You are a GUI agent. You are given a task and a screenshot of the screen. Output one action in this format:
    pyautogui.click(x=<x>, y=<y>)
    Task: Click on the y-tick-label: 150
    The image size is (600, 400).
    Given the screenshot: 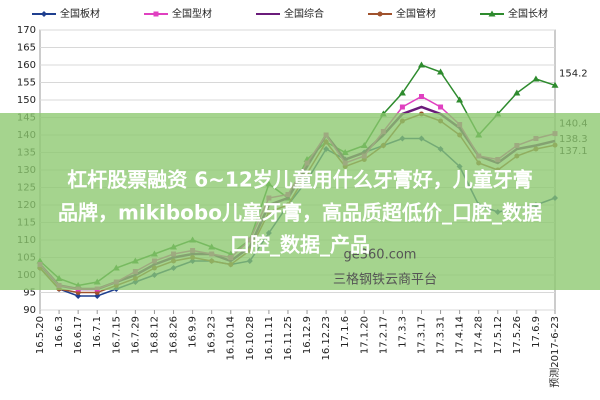 What is the action you would take?
    pyautogui.click(x=26, y=100)
    